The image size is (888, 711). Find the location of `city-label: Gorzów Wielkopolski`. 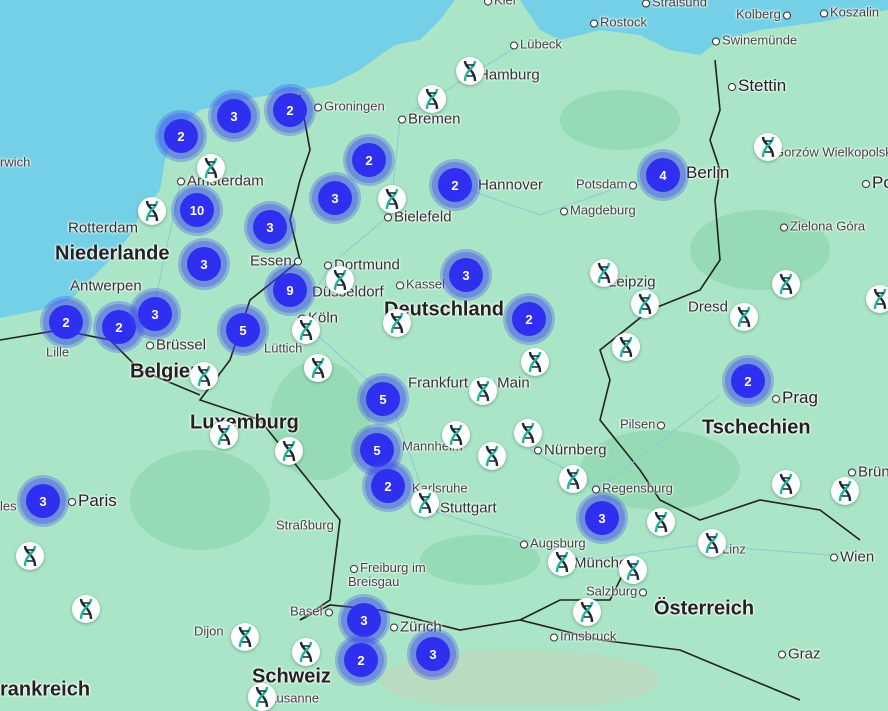

city-label: Gorzów Wielkopolski is located at coordinates (831, 152).